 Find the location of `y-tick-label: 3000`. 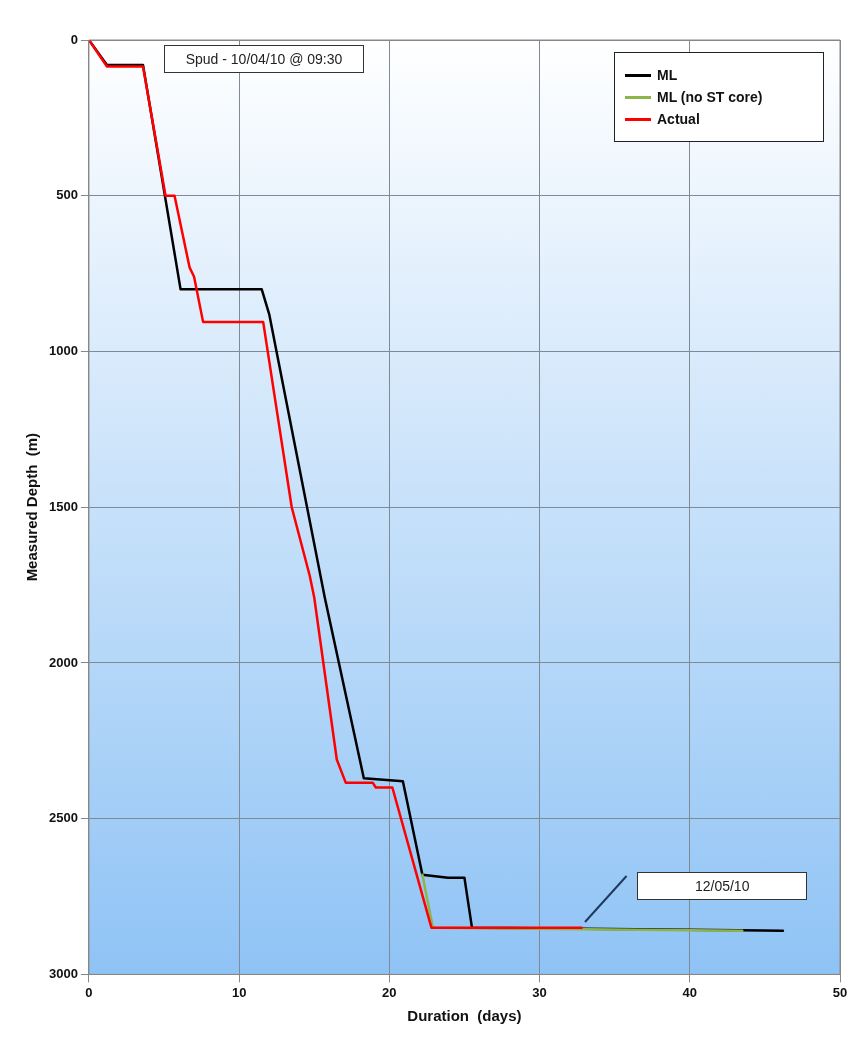

y-tick-label: 3000 is located at coordinates (63, 973).